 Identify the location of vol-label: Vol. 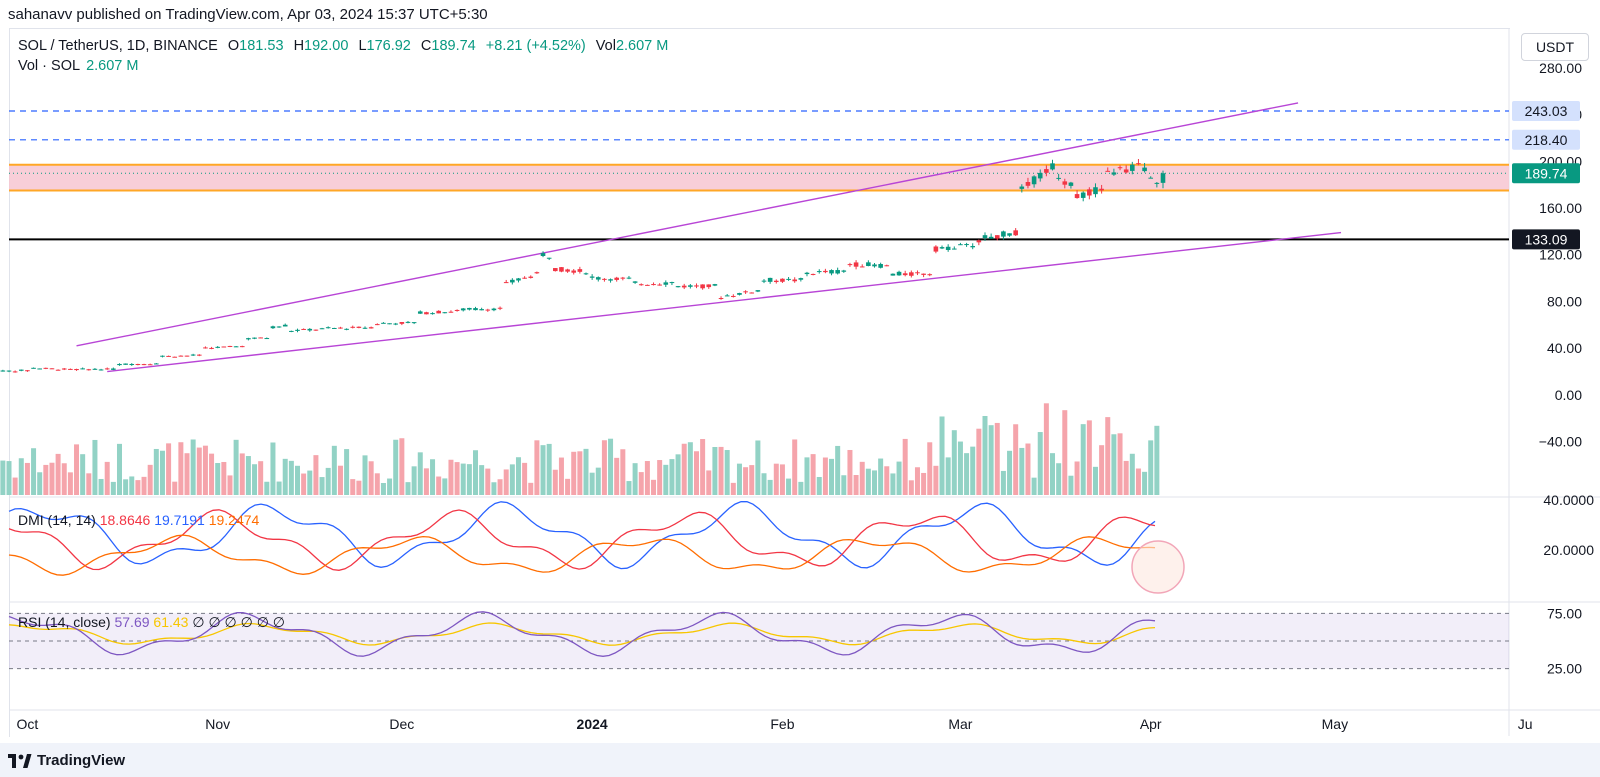
(605, 46).